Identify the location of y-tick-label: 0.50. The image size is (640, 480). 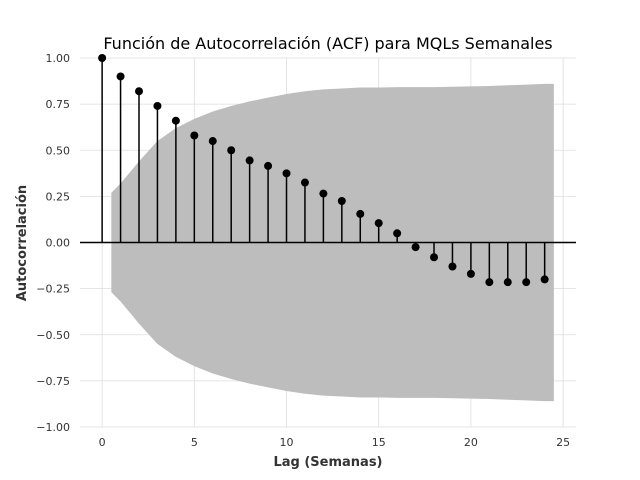
(58, 150).